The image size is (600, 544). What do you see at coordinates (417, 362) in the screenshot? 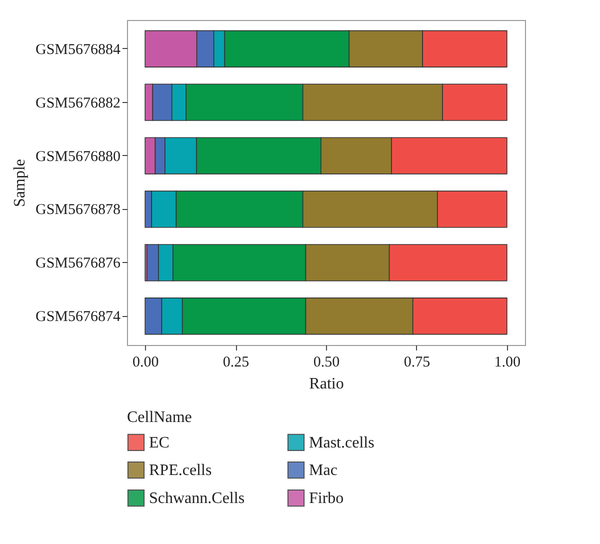
I see `x-tick-label: 0.75` at bounding box center [417, 362].